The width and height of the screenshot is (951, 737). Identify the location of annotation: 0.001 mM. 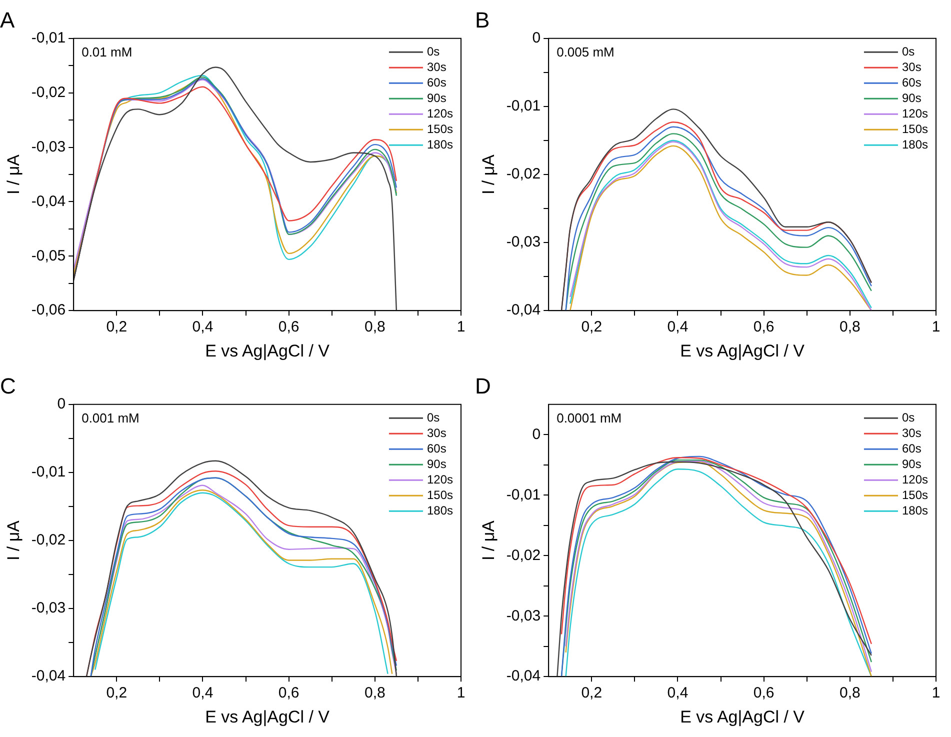
(111, 418).